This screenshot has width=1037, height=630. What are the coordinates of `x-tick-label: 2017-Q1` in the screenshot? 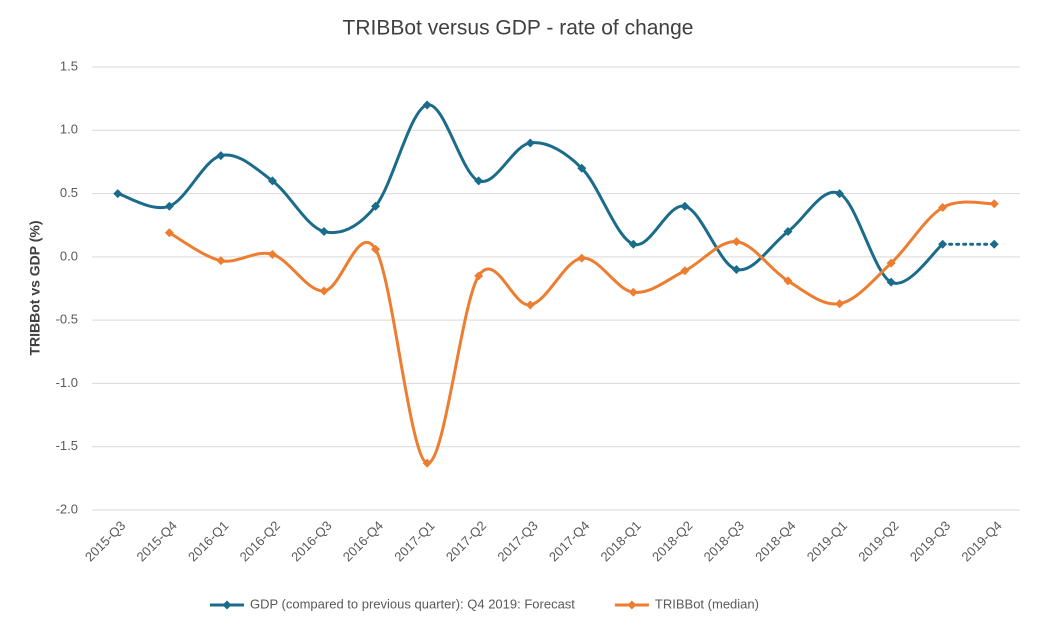 It's located at (414, 541).